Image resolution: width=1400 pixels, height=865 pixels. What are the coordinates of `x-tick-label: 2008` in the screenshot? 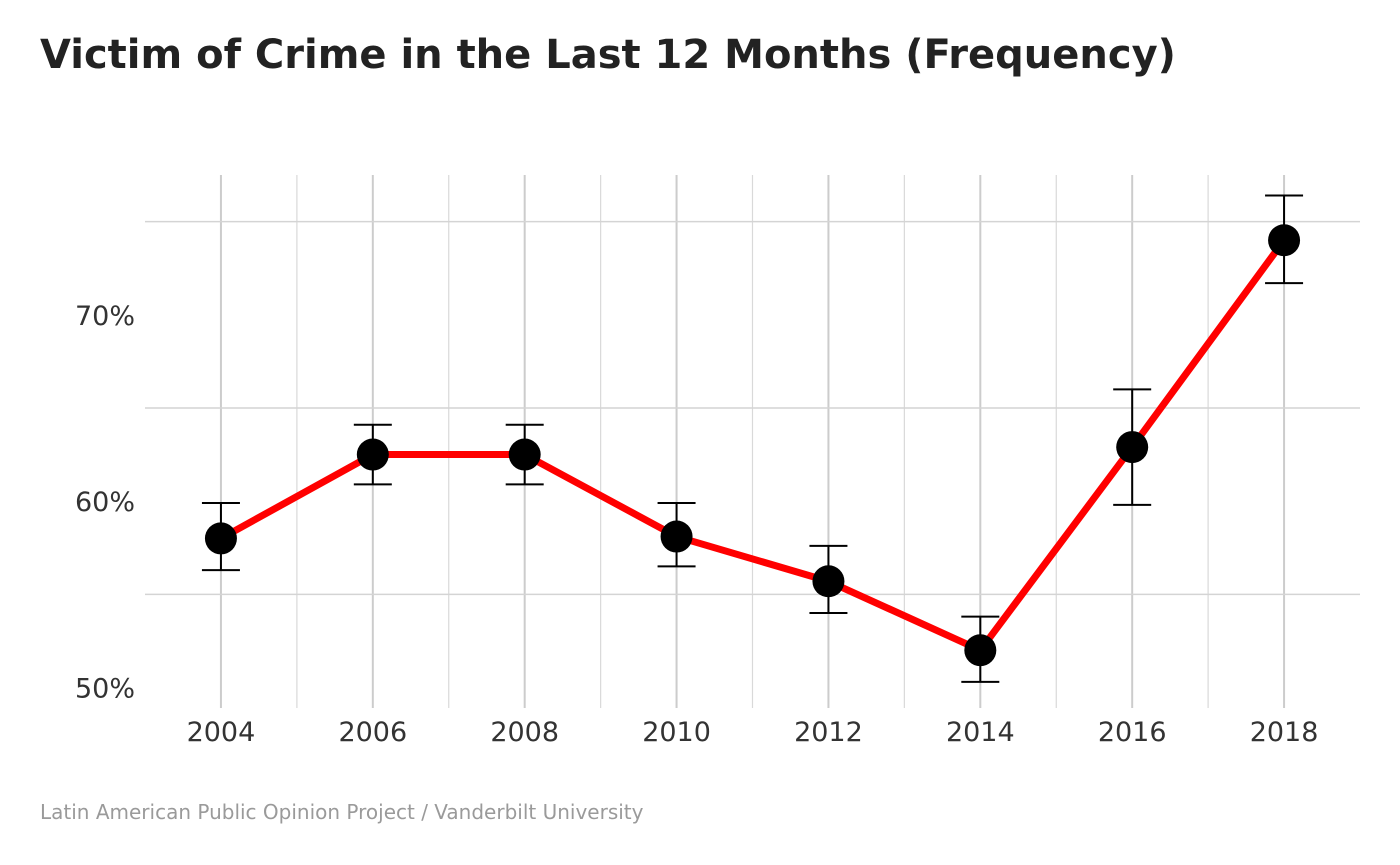 It's located at (524, 732).